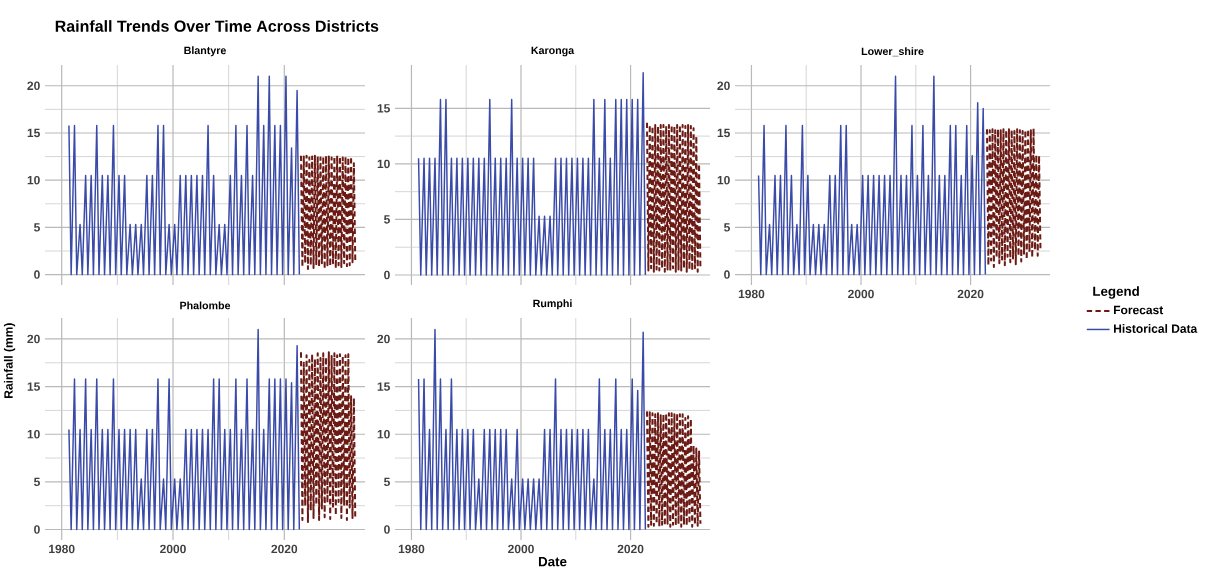 This screenshot has width=1205, height=578. Describe the element at coordinates (205, 305) in the screenshot. I see `chart-title: Phalombe` at that location.